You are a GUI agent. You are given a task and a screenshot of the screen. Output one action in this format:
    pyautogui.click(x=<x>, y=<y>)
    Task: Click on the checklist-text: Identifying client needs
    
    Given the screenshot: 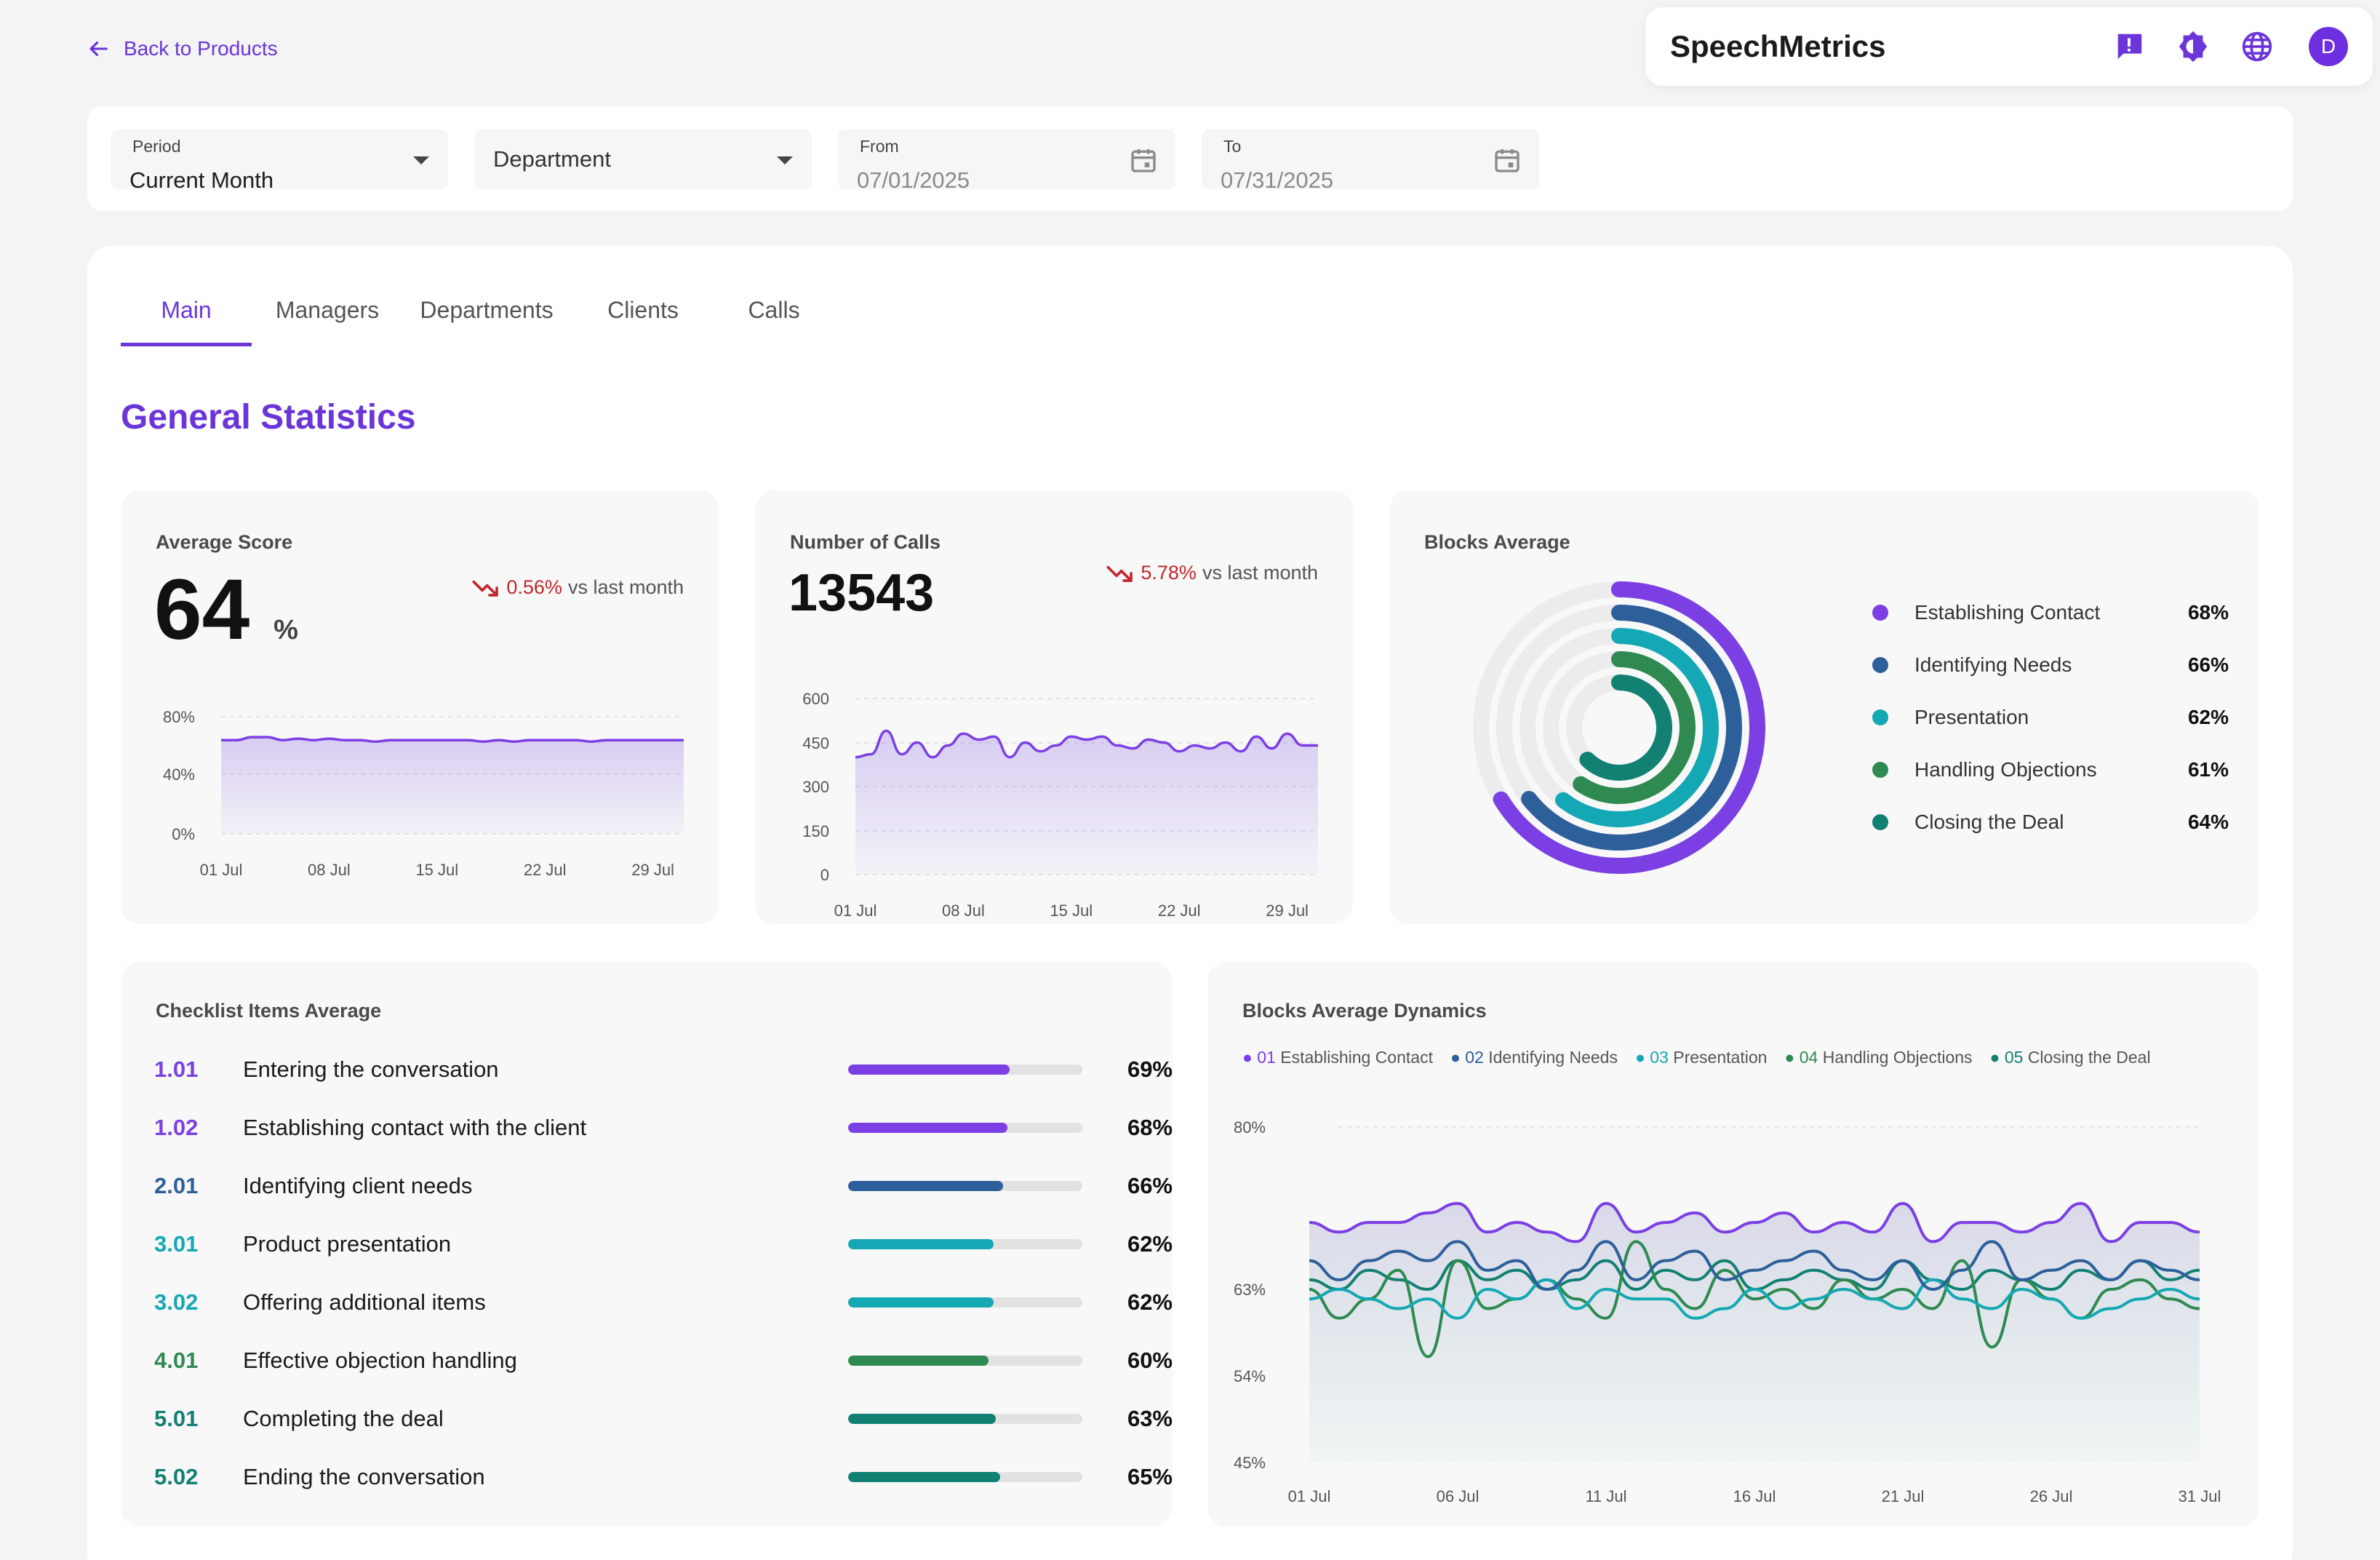 What is the action you would take?
    pyautogui.click(x=358, y=1185)
    